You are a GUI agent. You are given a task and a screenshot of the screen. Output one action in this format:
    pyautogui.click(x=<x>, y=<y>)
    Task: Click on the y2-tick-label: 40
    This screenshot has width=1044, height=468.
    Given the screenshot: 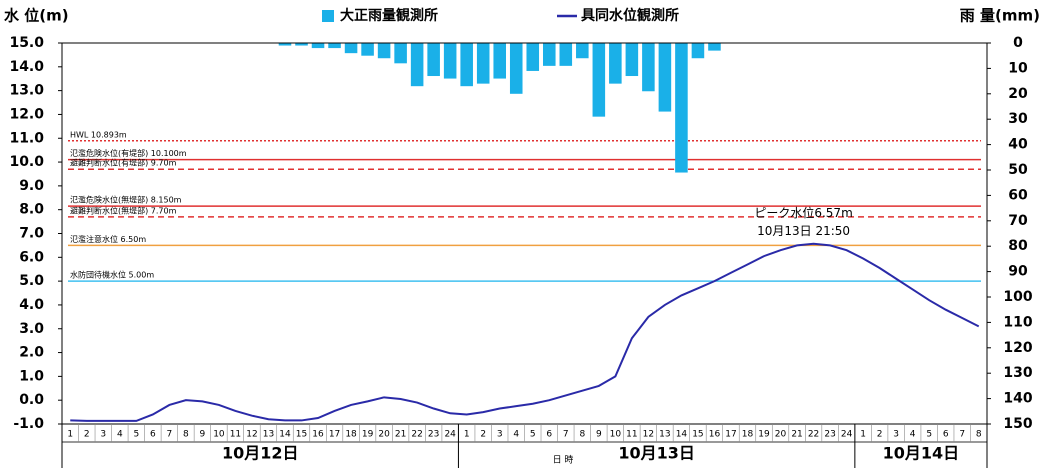 What is the action you would take?
    pyautogui.click(x=1018, y=145)
    